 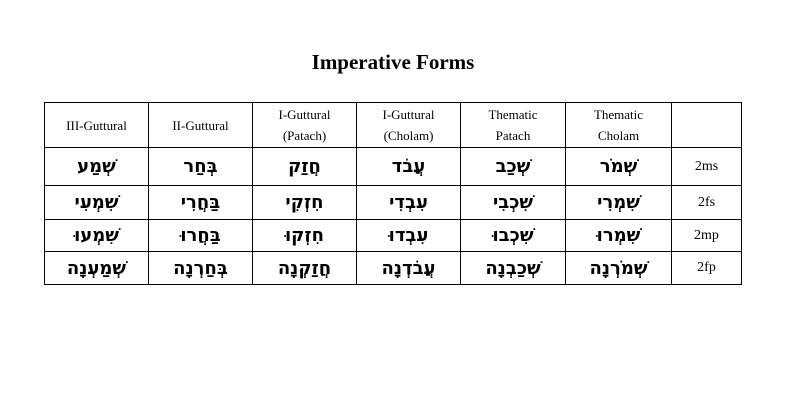 What do you see at coordinates (618, 235) in the screenshot?
I see `hebrew-cell: שִׁמְרוּ` at bounding box center [618, 235].